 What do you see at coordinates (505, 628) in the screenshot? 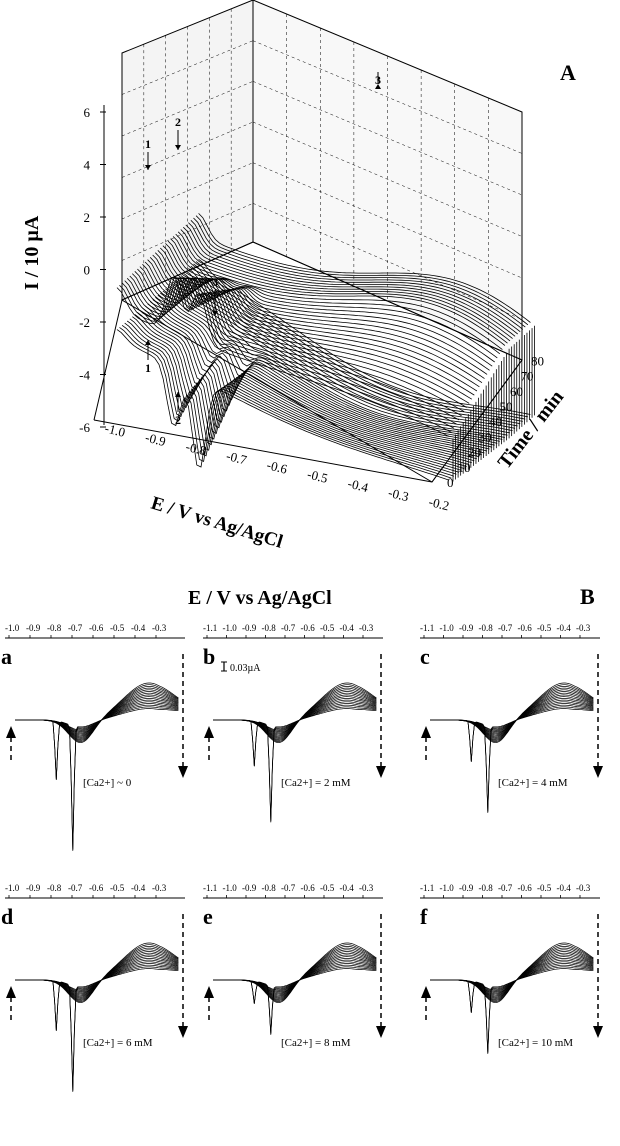
I see `subplot-tick-label: -0.7` at bounding box center [505, 628].